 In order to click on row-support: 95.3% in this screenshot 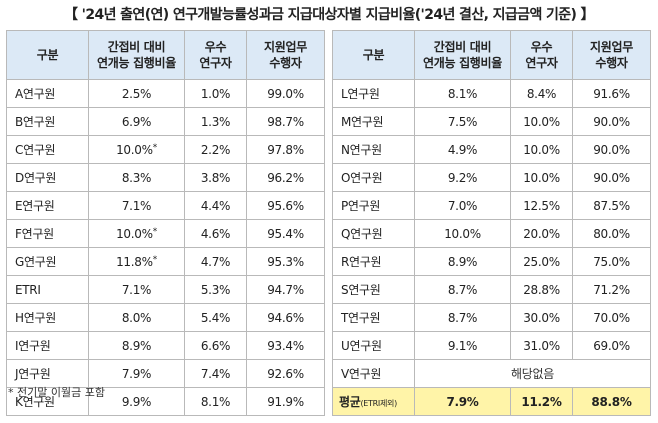, I will do `click(285, 261)`.